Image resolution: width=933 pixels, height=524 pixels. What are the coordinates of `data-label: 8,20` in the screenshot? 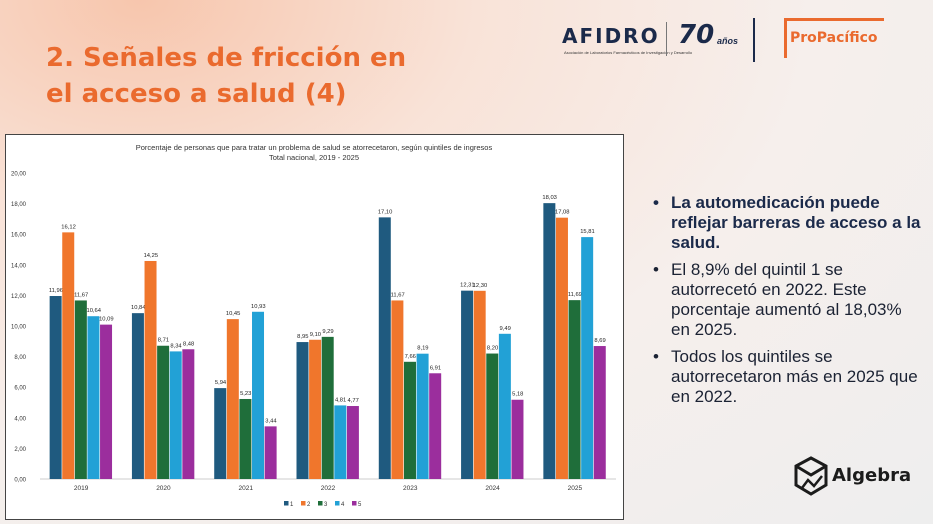 It's located at (492, 349).